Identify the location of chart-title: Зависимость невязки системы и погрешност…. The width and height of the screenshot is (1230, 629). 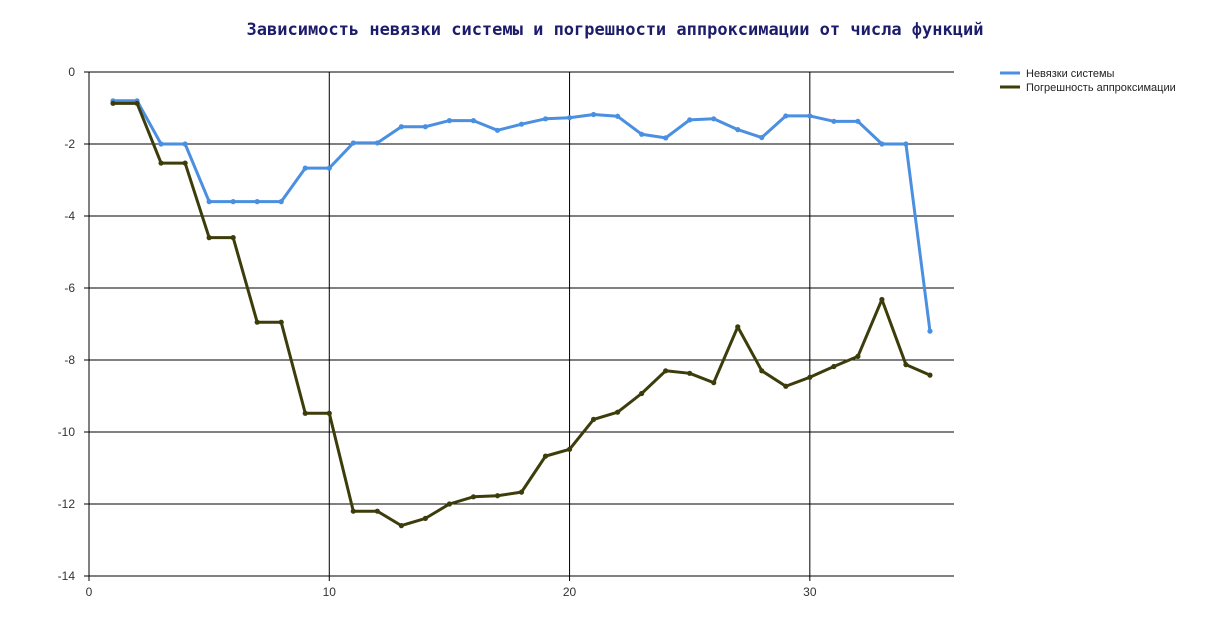
(615, 30).